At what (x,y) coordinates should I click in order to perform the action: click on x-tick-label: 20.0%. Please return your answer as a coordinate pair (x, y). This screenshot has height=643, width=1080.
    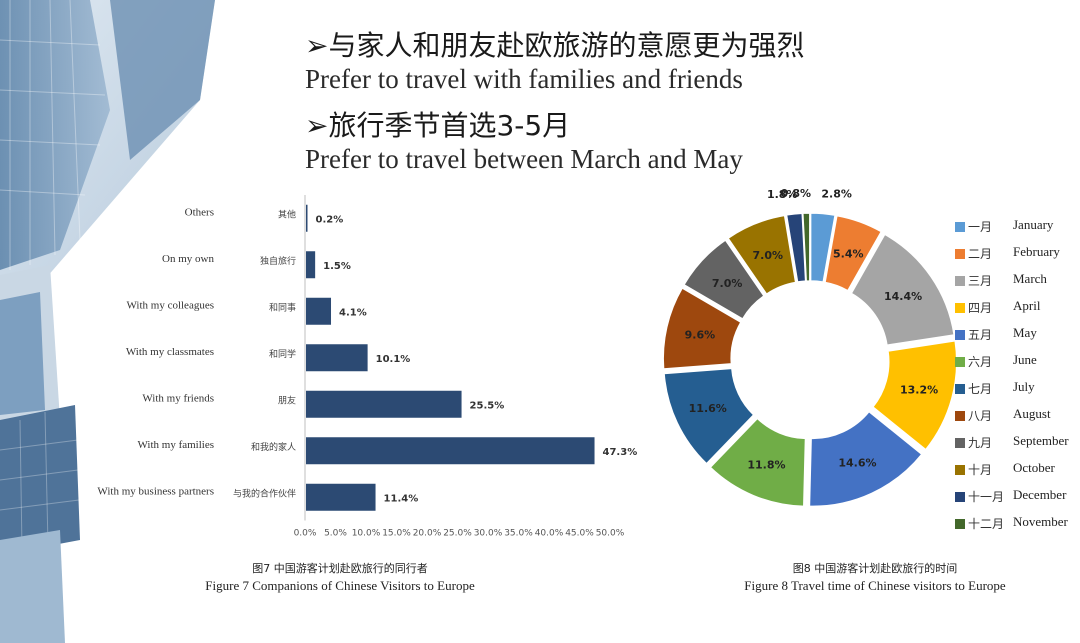
    Looking at the image, I should click on (427, 534).